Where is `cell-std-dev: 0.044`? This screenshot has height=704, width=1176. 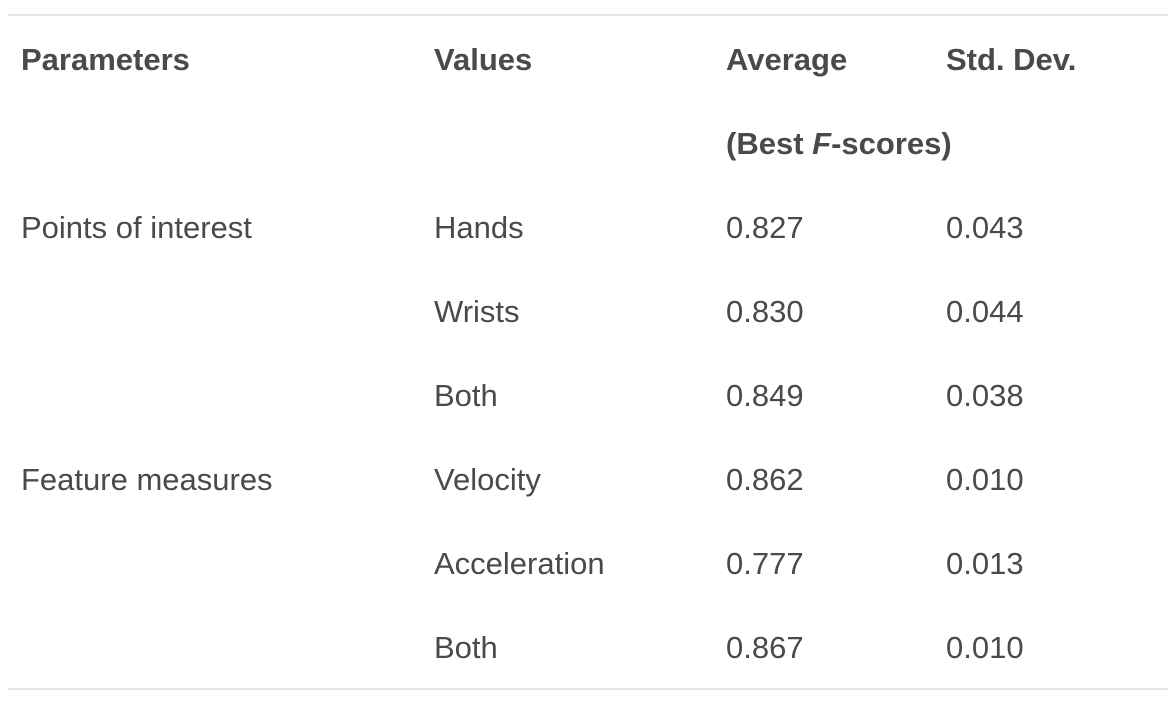 cell-std-dev: 0.044 is located at coordinates (985, 311).